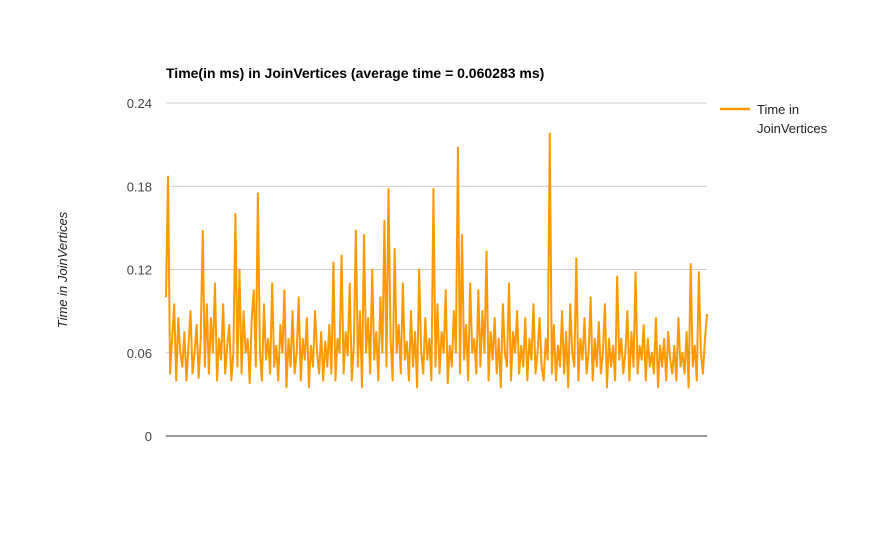  I want to click on legend-label-line1: Time in, so click(778, 109).